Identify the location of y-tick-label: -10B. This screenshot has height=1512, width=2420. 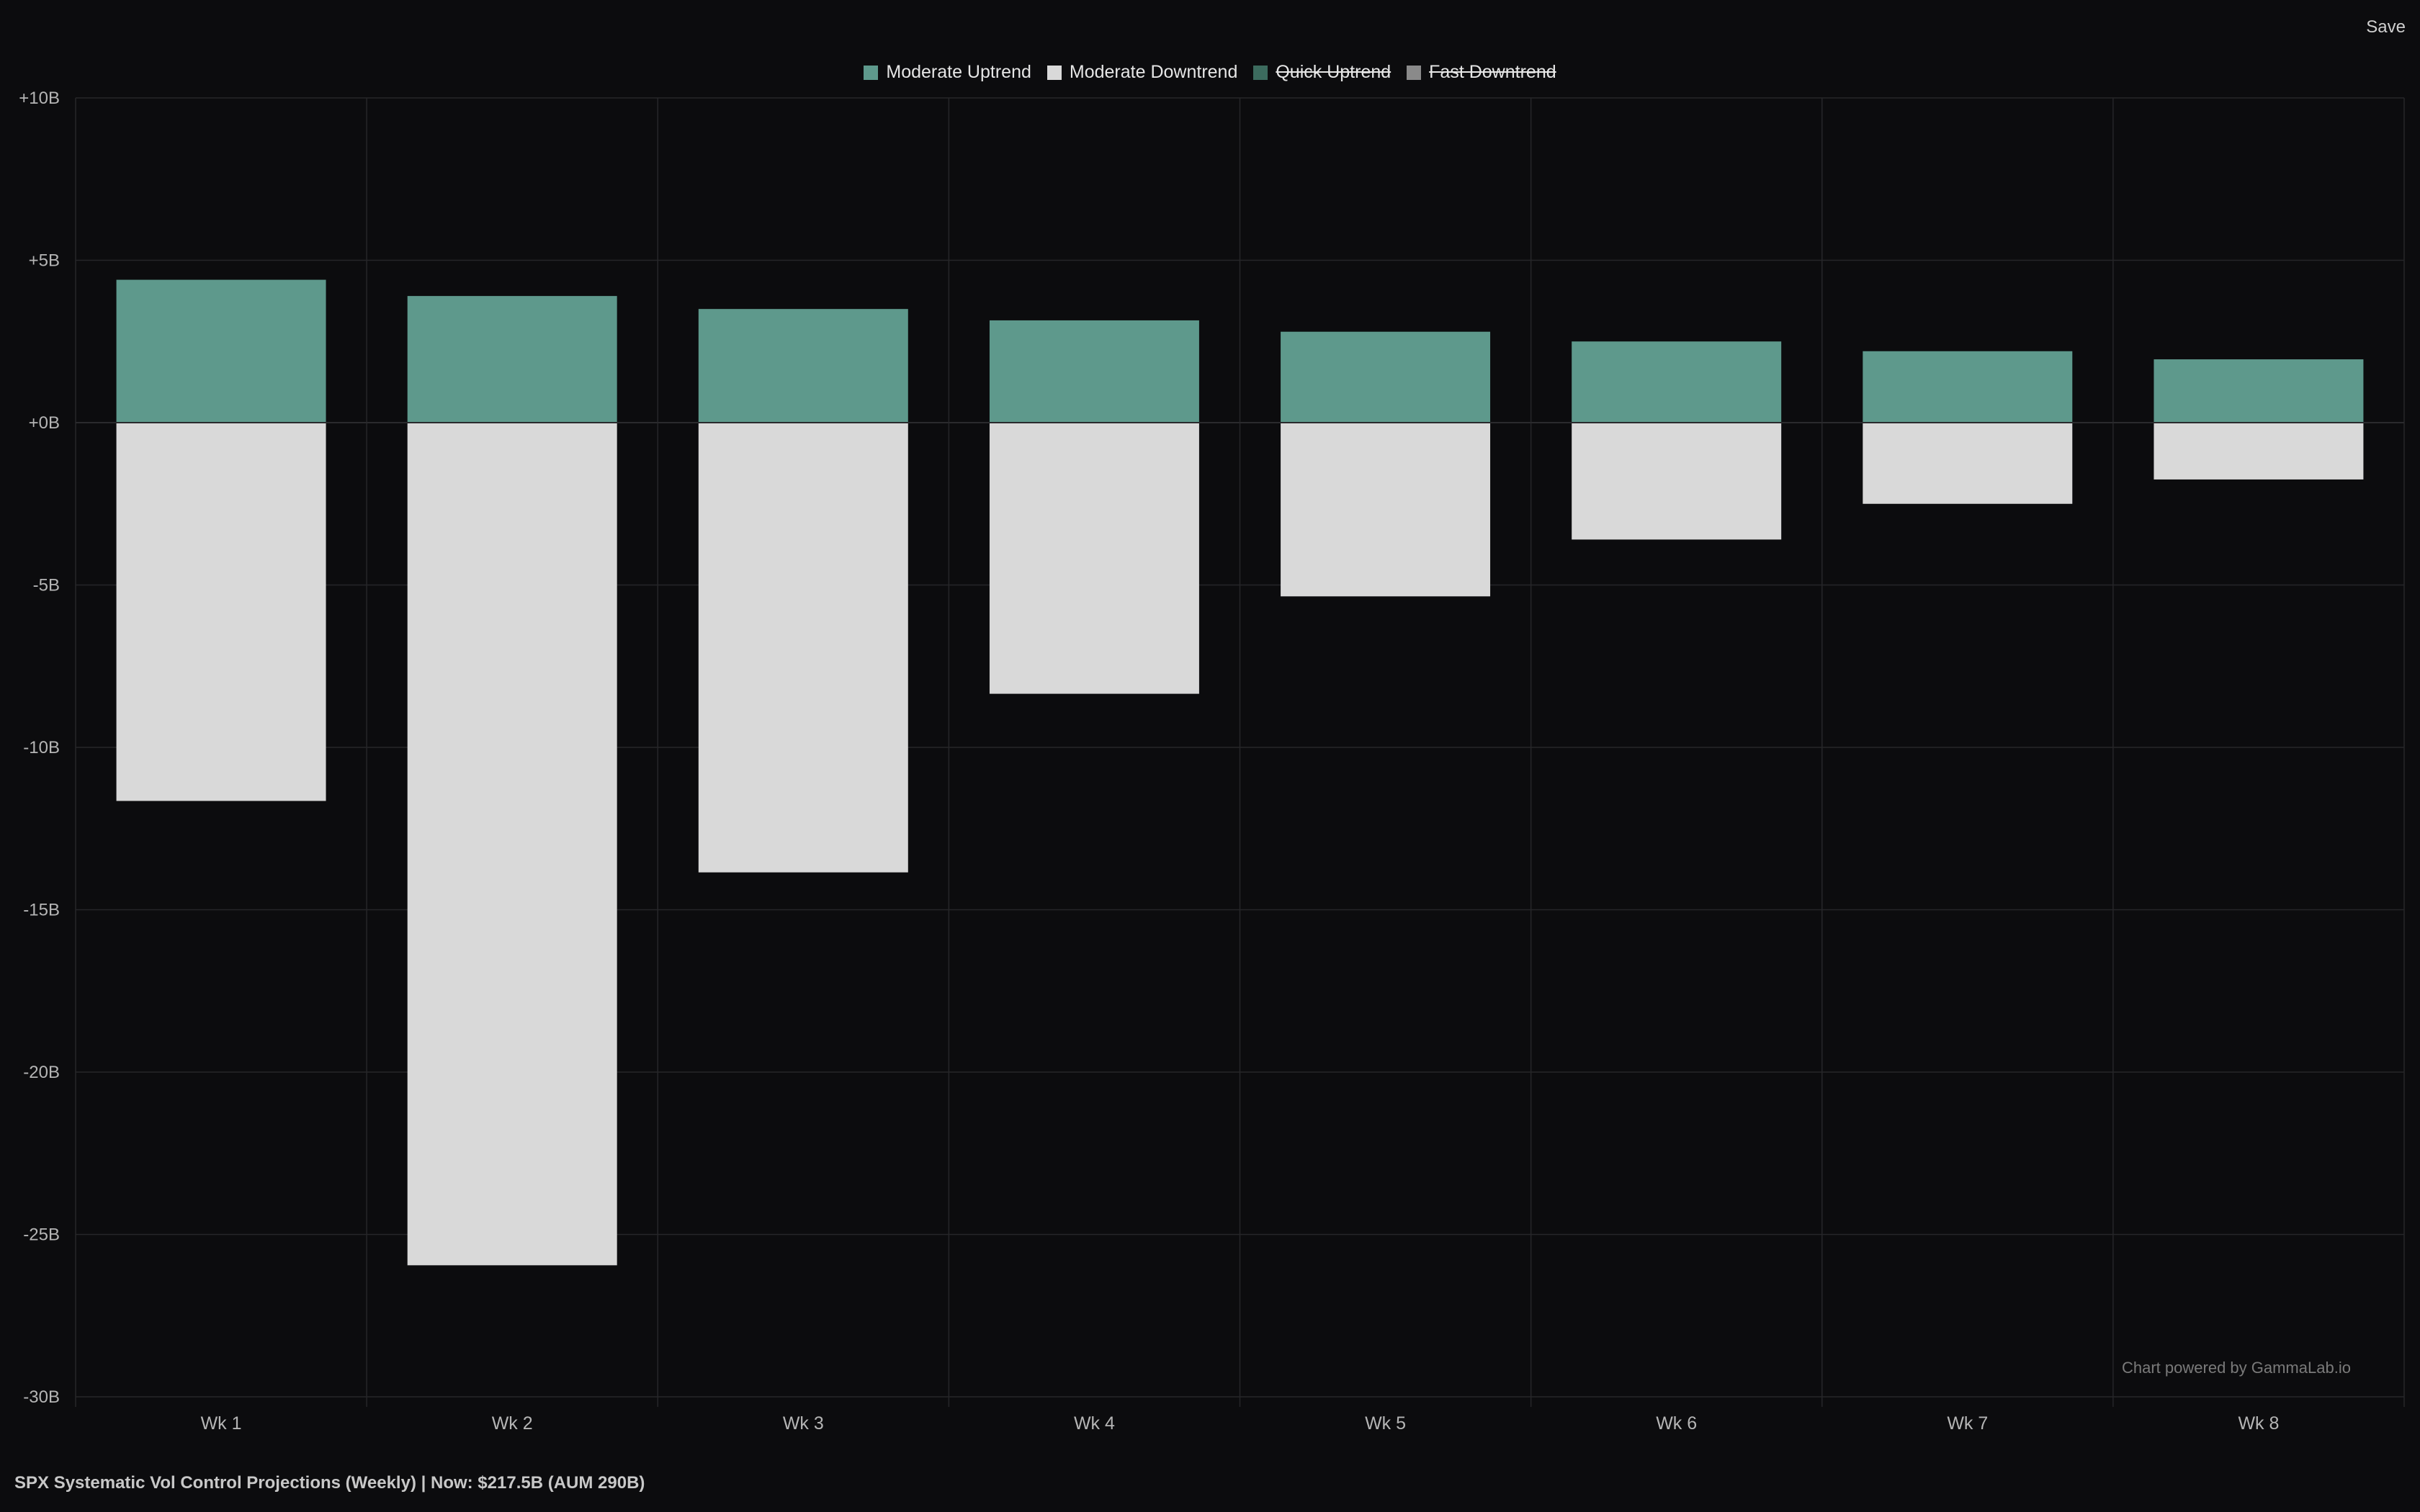
(41, 747).